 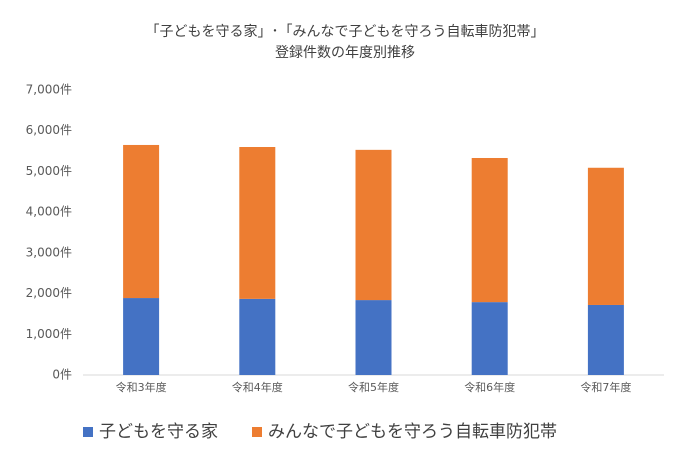 What do you see at coordinates (49, 212) in the screenshot?
I see `y-tick-label: 4,000件` at bounding box center [49, 212].